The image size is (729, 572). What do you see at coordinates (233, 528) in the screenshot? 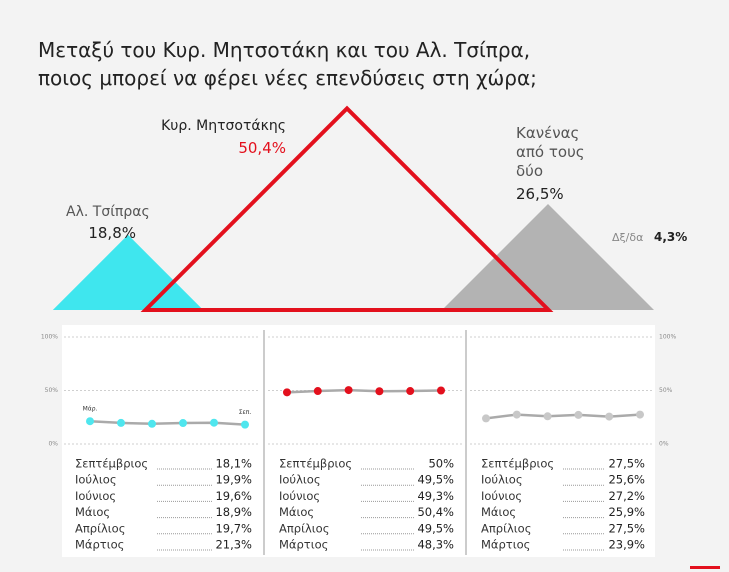
I see `row-value: 19,7%` at bounding box center [233, 528].